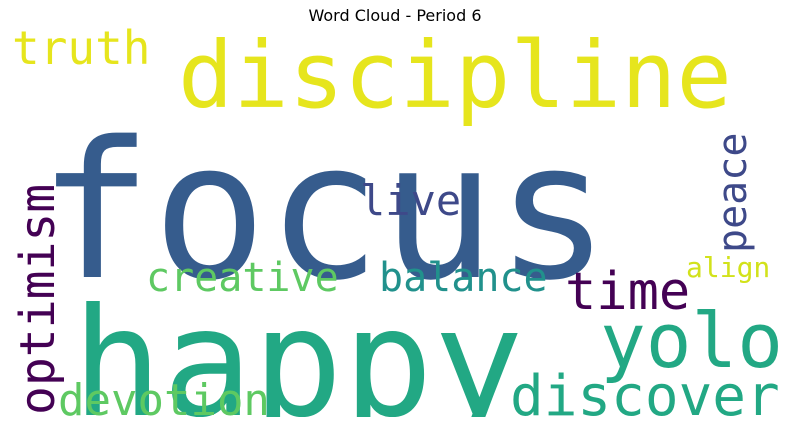 This screenshot has width=790, height=427. I want to click on word-peace: peace, so click(733, 193).